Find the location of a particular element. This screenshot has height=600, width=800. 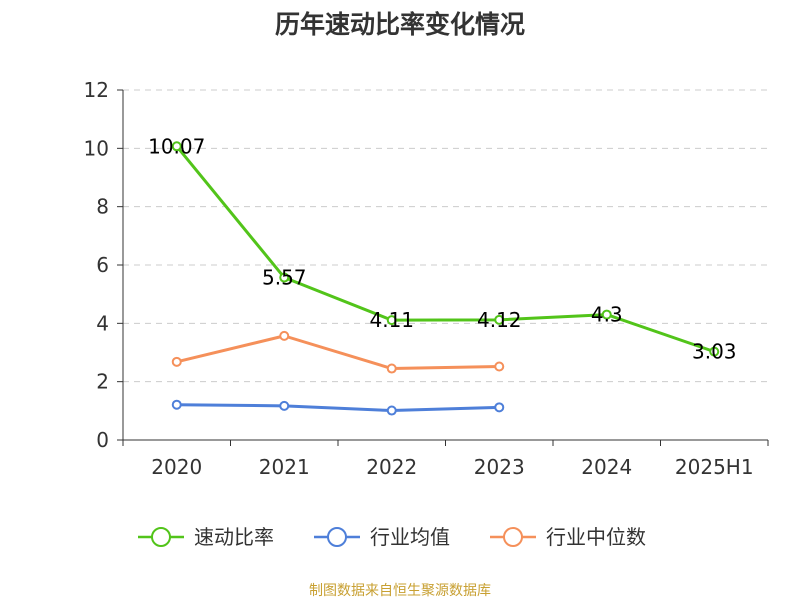

x-tick-label: 2023 is located at coordinates (499, 467).